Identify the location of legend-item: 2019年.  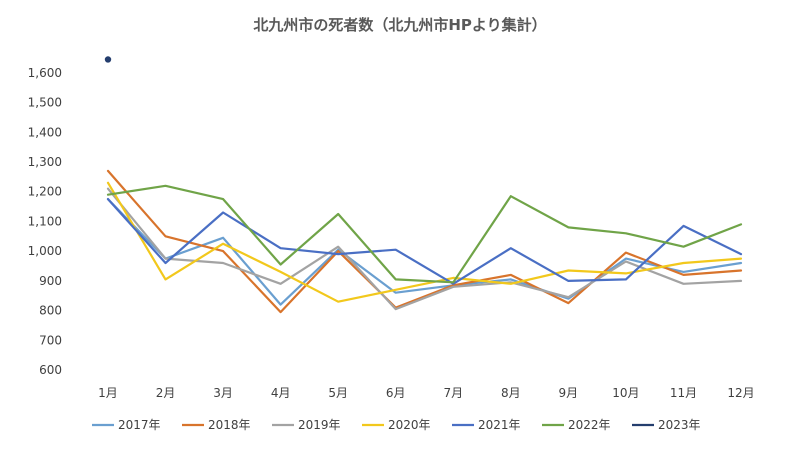
(306, 425).